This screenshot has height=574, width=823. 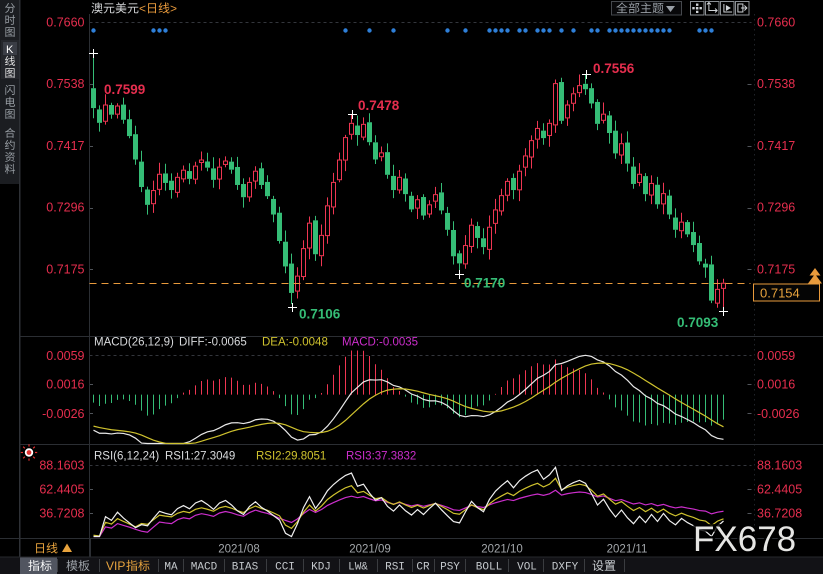 I want to click on svg-text: CR, so click(x=423, y=568).